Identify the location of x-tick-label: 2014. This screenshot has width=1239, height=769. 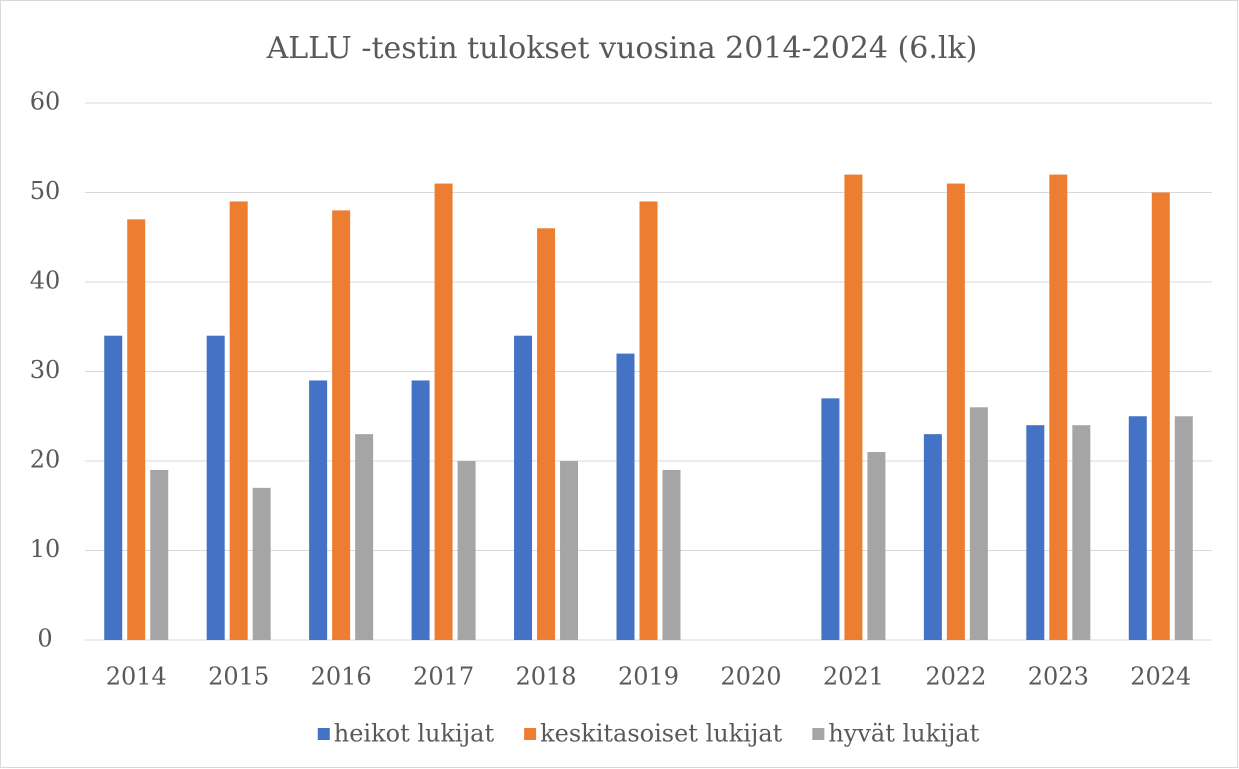
(136, 677).